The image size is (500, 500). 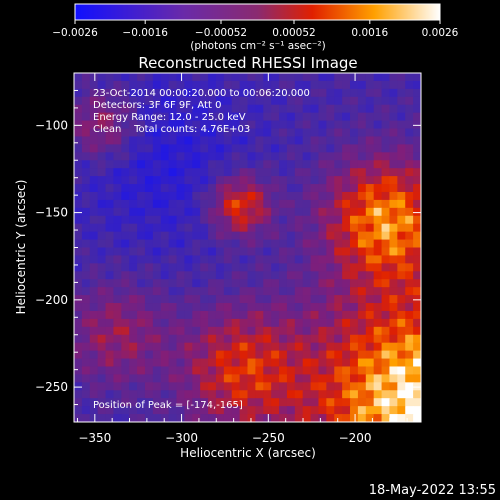 What do you see at coordinates (168, 405) in the screenshot?
I see `annotation-peak-position: Position of Peak = [-174,-165]` at bounding box center [168, 405].